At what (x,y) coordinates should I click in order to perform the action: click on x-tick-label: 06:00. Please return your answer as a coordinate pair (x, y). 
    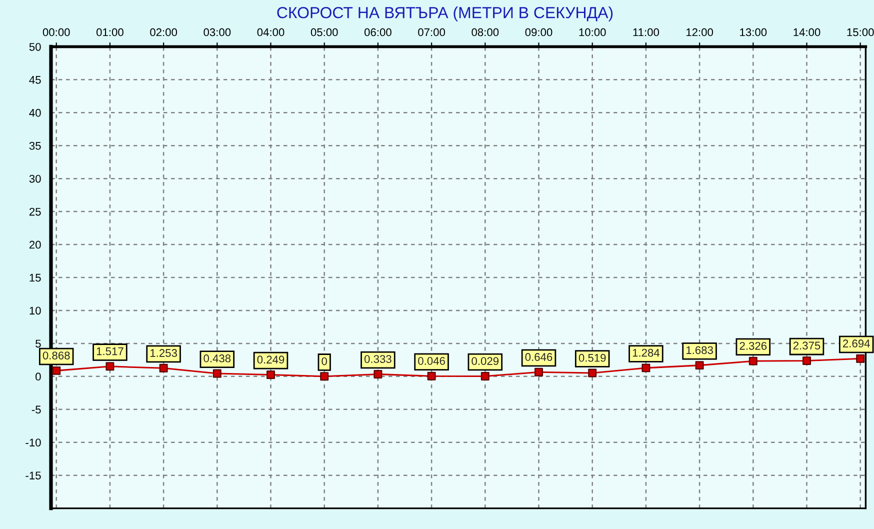
    Looking at the image, I should click on (378, 32).